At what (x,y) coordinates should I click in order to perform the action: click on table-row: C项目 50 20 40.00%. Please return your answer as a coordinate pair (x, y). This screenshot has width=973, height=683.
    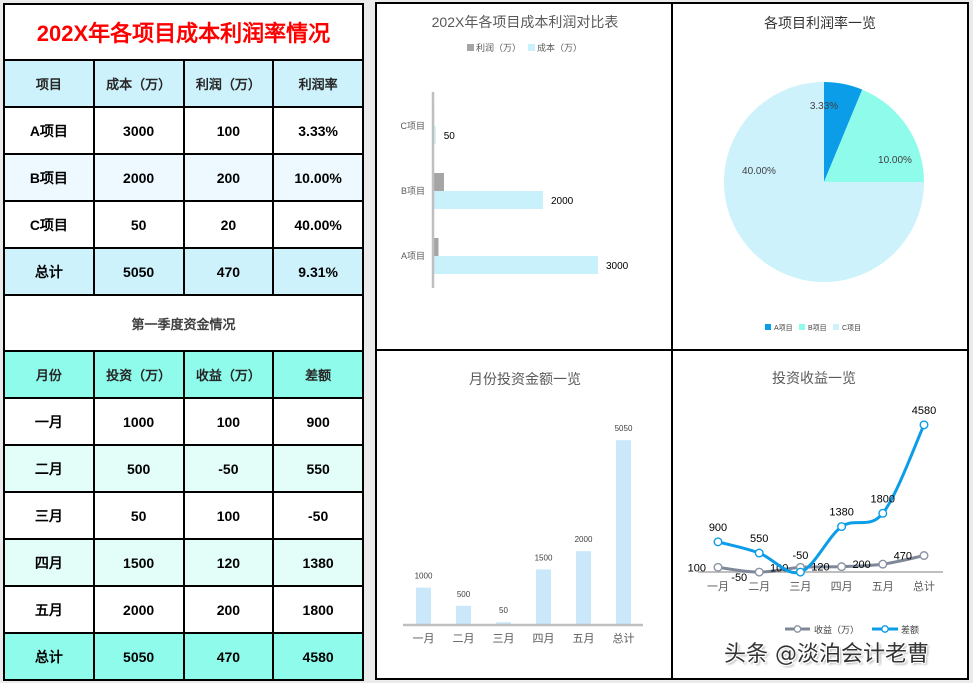
    Looking at the image, I should click on (183, 224).